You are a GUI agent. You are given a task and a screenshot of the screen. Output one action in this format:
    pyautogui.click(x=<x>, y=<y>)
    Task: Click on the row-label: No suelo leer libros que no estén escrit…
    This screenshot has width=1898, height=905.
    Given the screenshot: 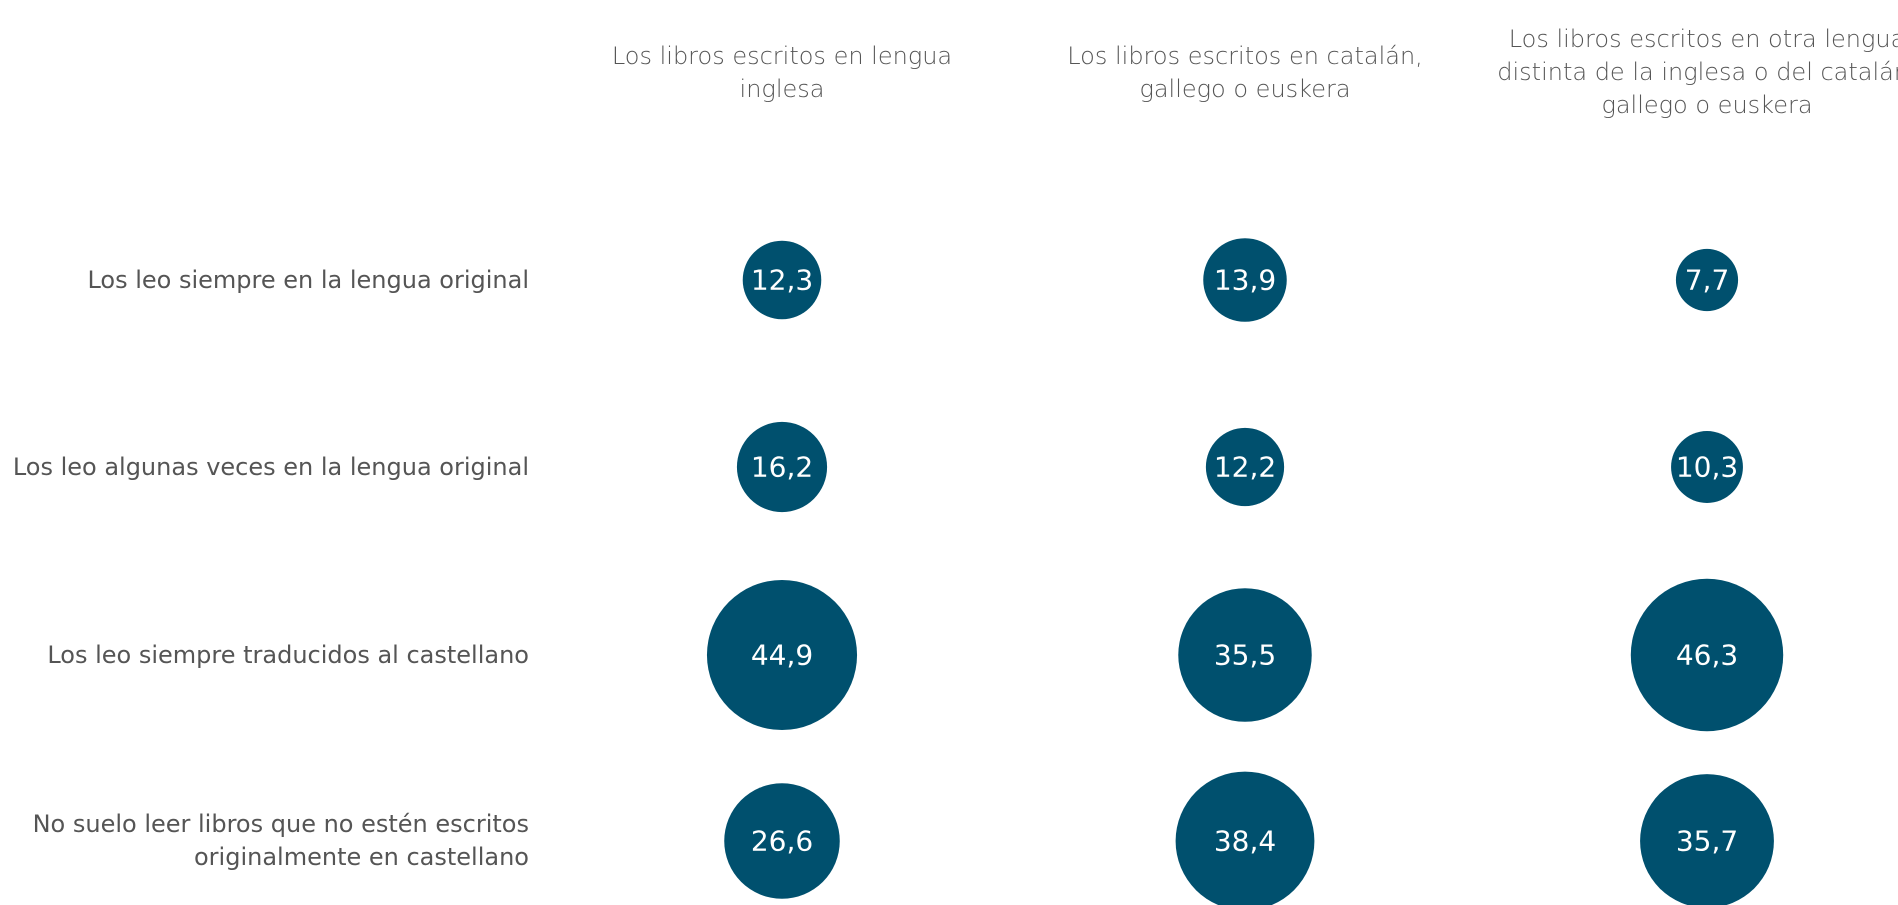 What is the action you would take?
    pyautogui.click(x=280, y=840)
    